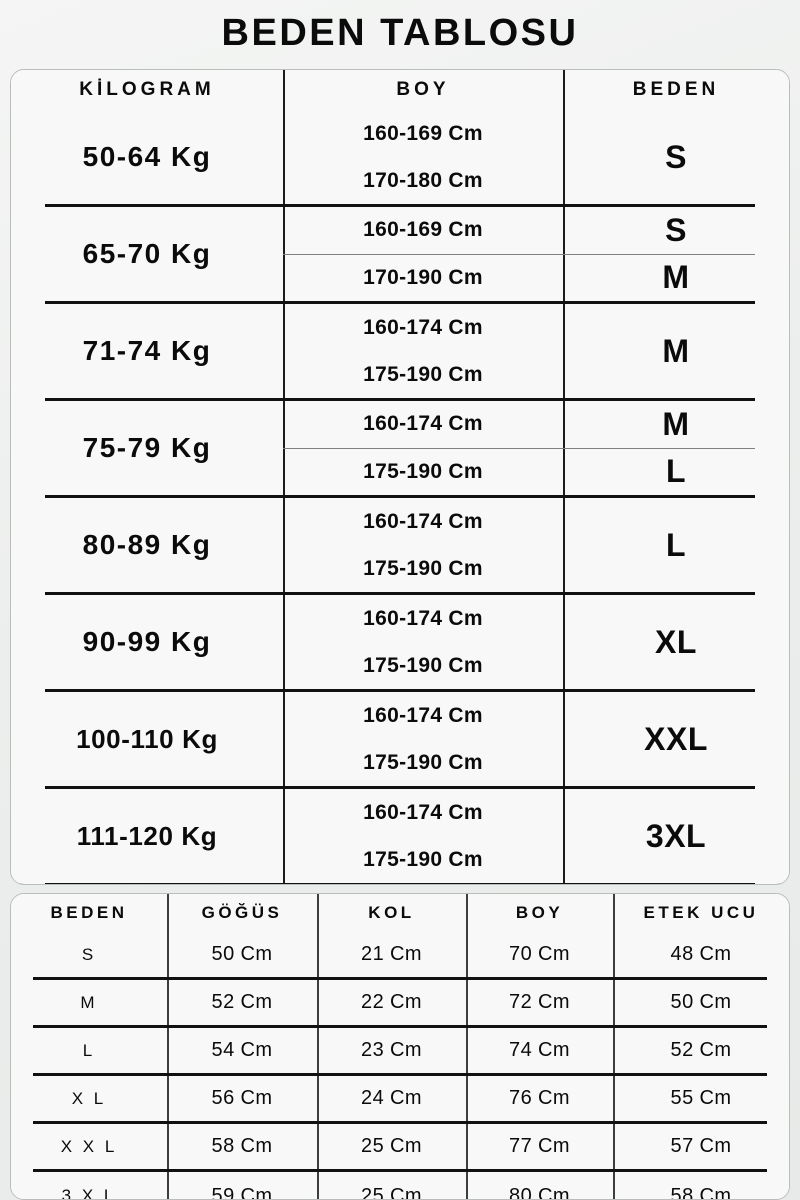  Describe the element at coordinates (701, 1050) in the screenshot. I see `measure-cell-etek: 52 Cm` at that location.